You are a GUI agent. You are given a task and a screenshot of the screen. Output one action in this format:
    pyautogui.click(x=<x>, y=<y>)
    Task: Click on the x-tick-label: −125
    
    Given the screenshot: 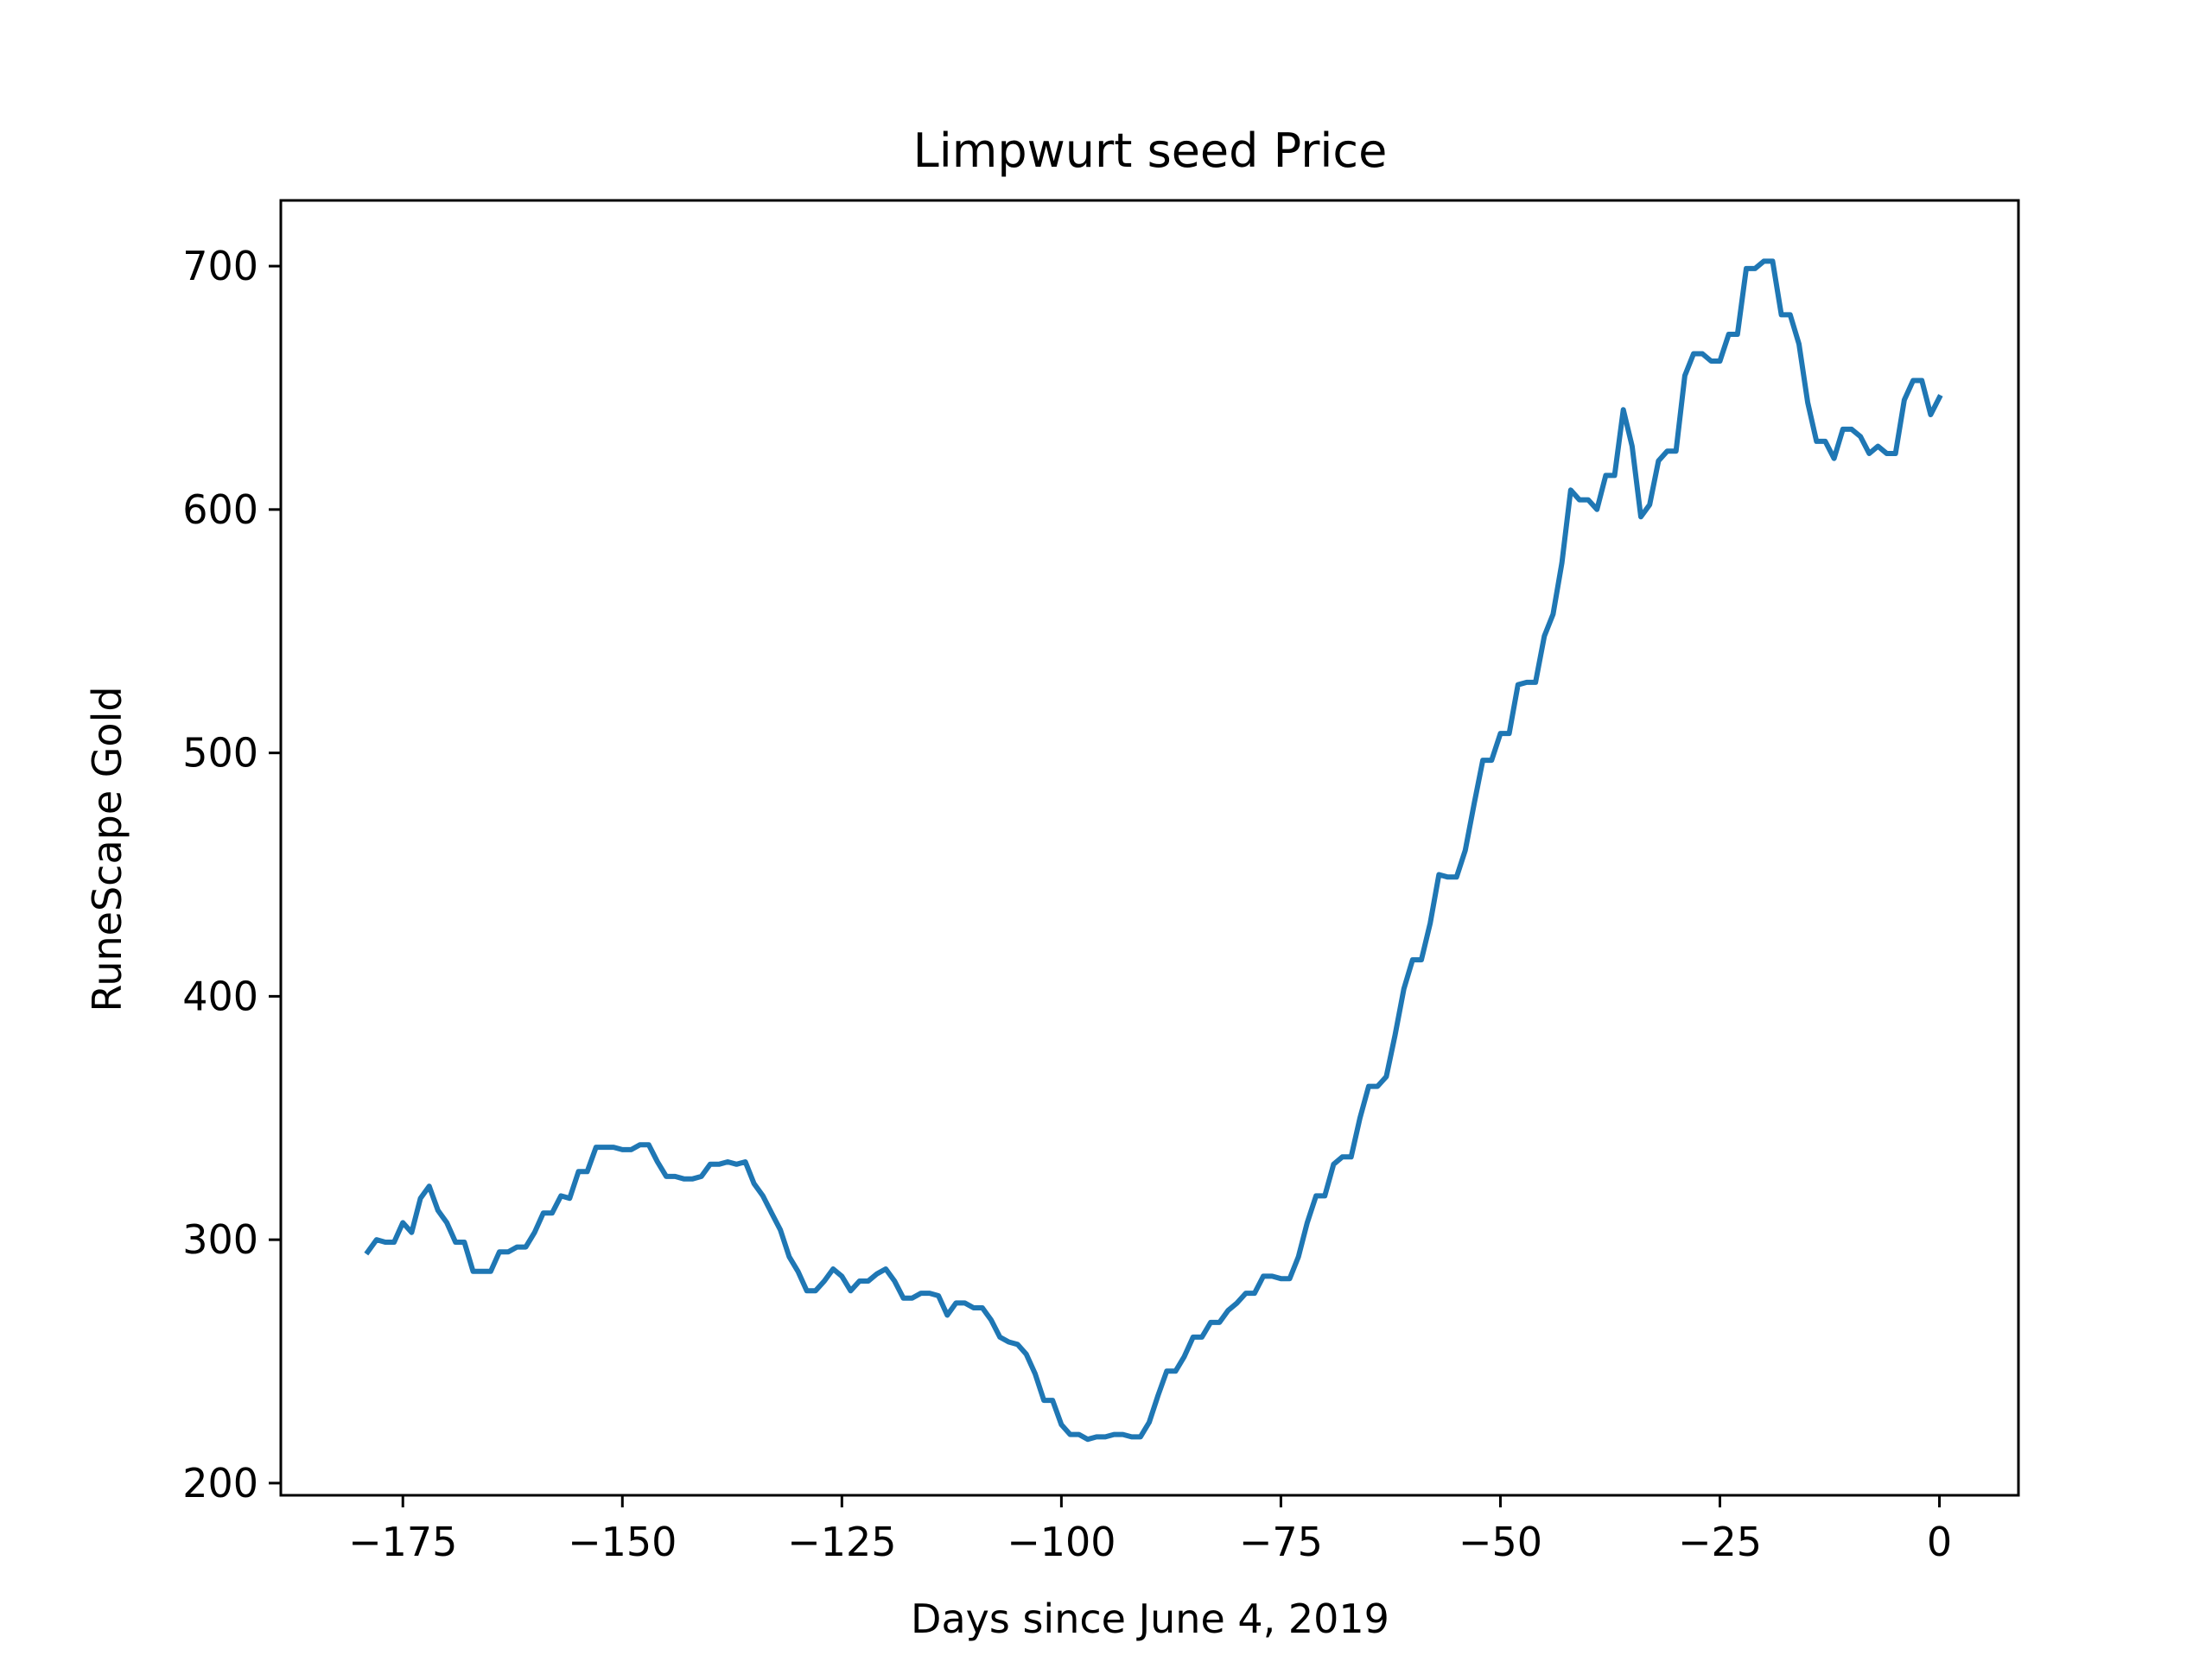 What is the action you would take?
    pyautogui.click(x=841, y=1542)
    